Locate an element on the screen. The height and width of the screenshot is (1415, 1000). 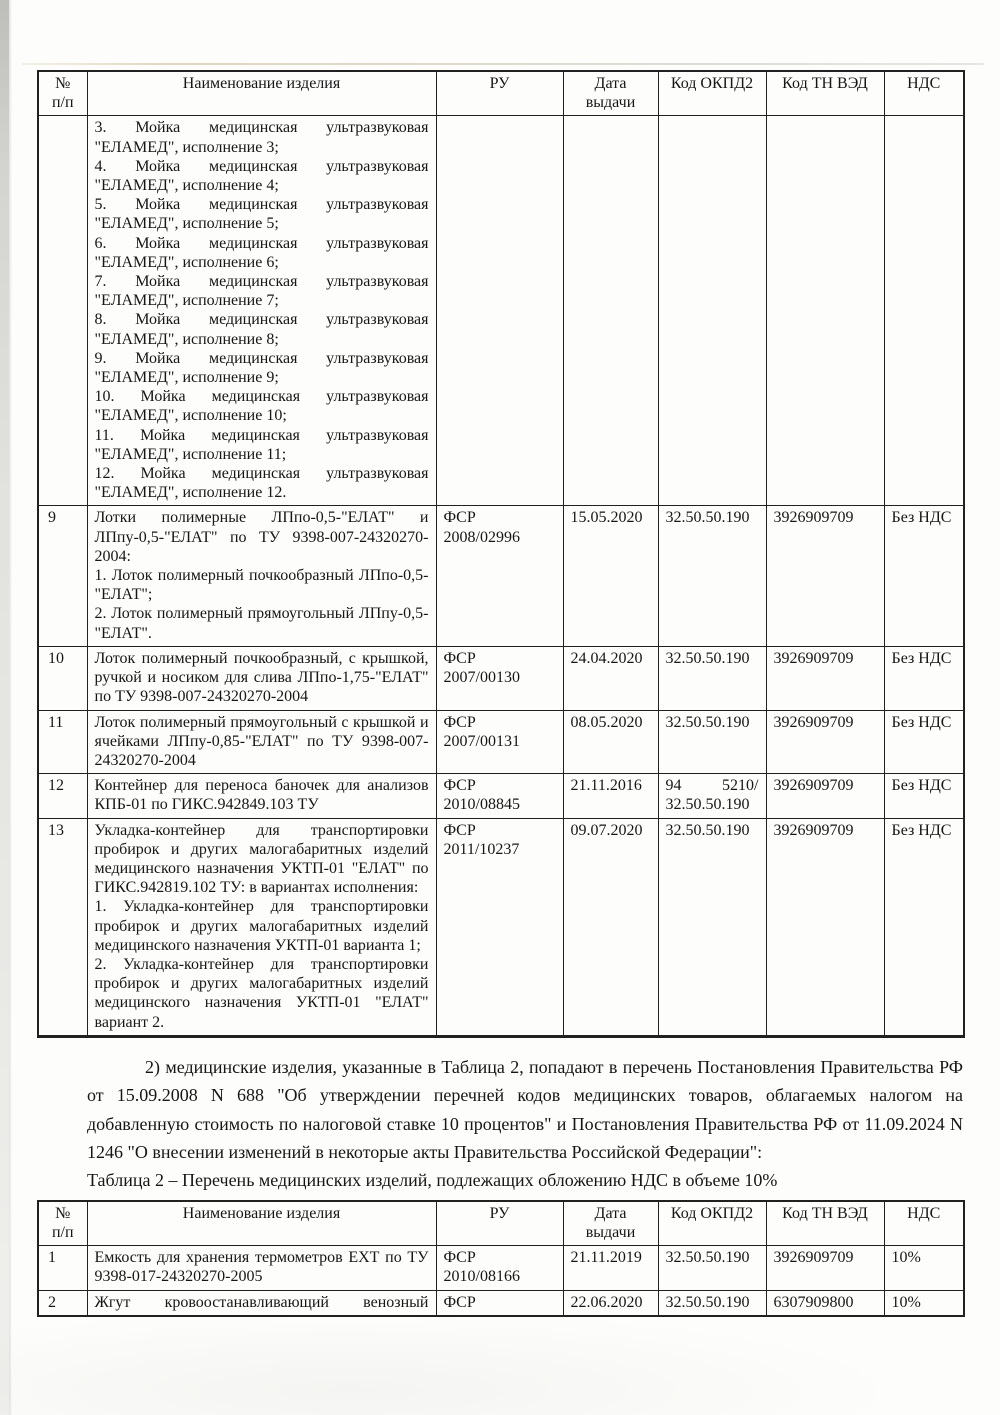
cell-text: 2007/00130 is located at coordinates (481, 678).